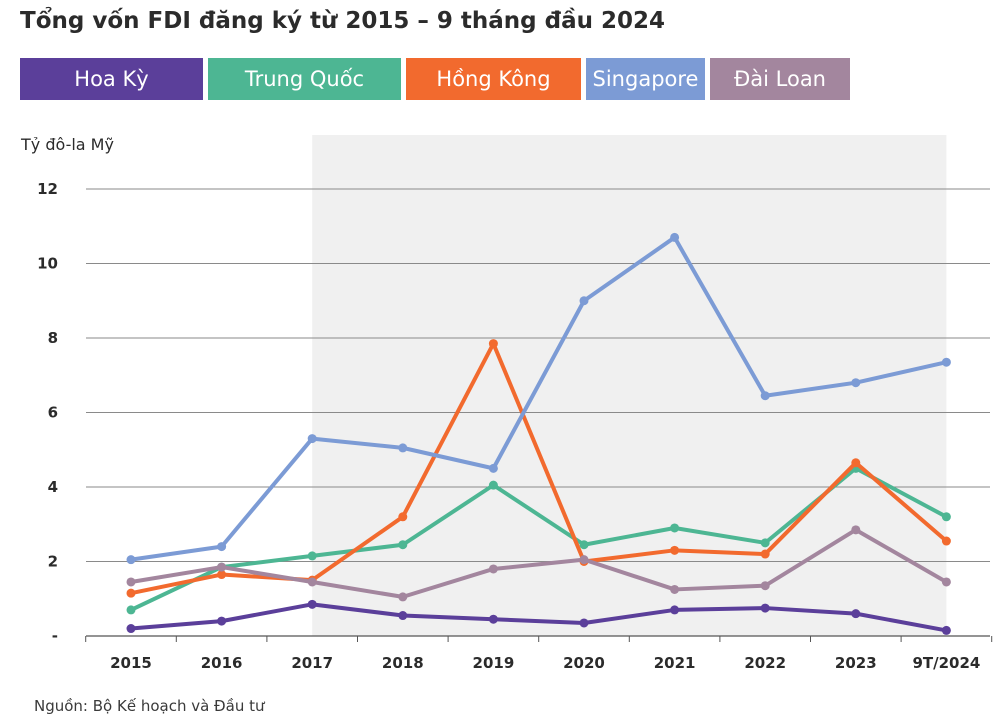 The width and height of the screenshot is (1000, 727). I want to click on x-tick-label: 2017, so click(312, 663).